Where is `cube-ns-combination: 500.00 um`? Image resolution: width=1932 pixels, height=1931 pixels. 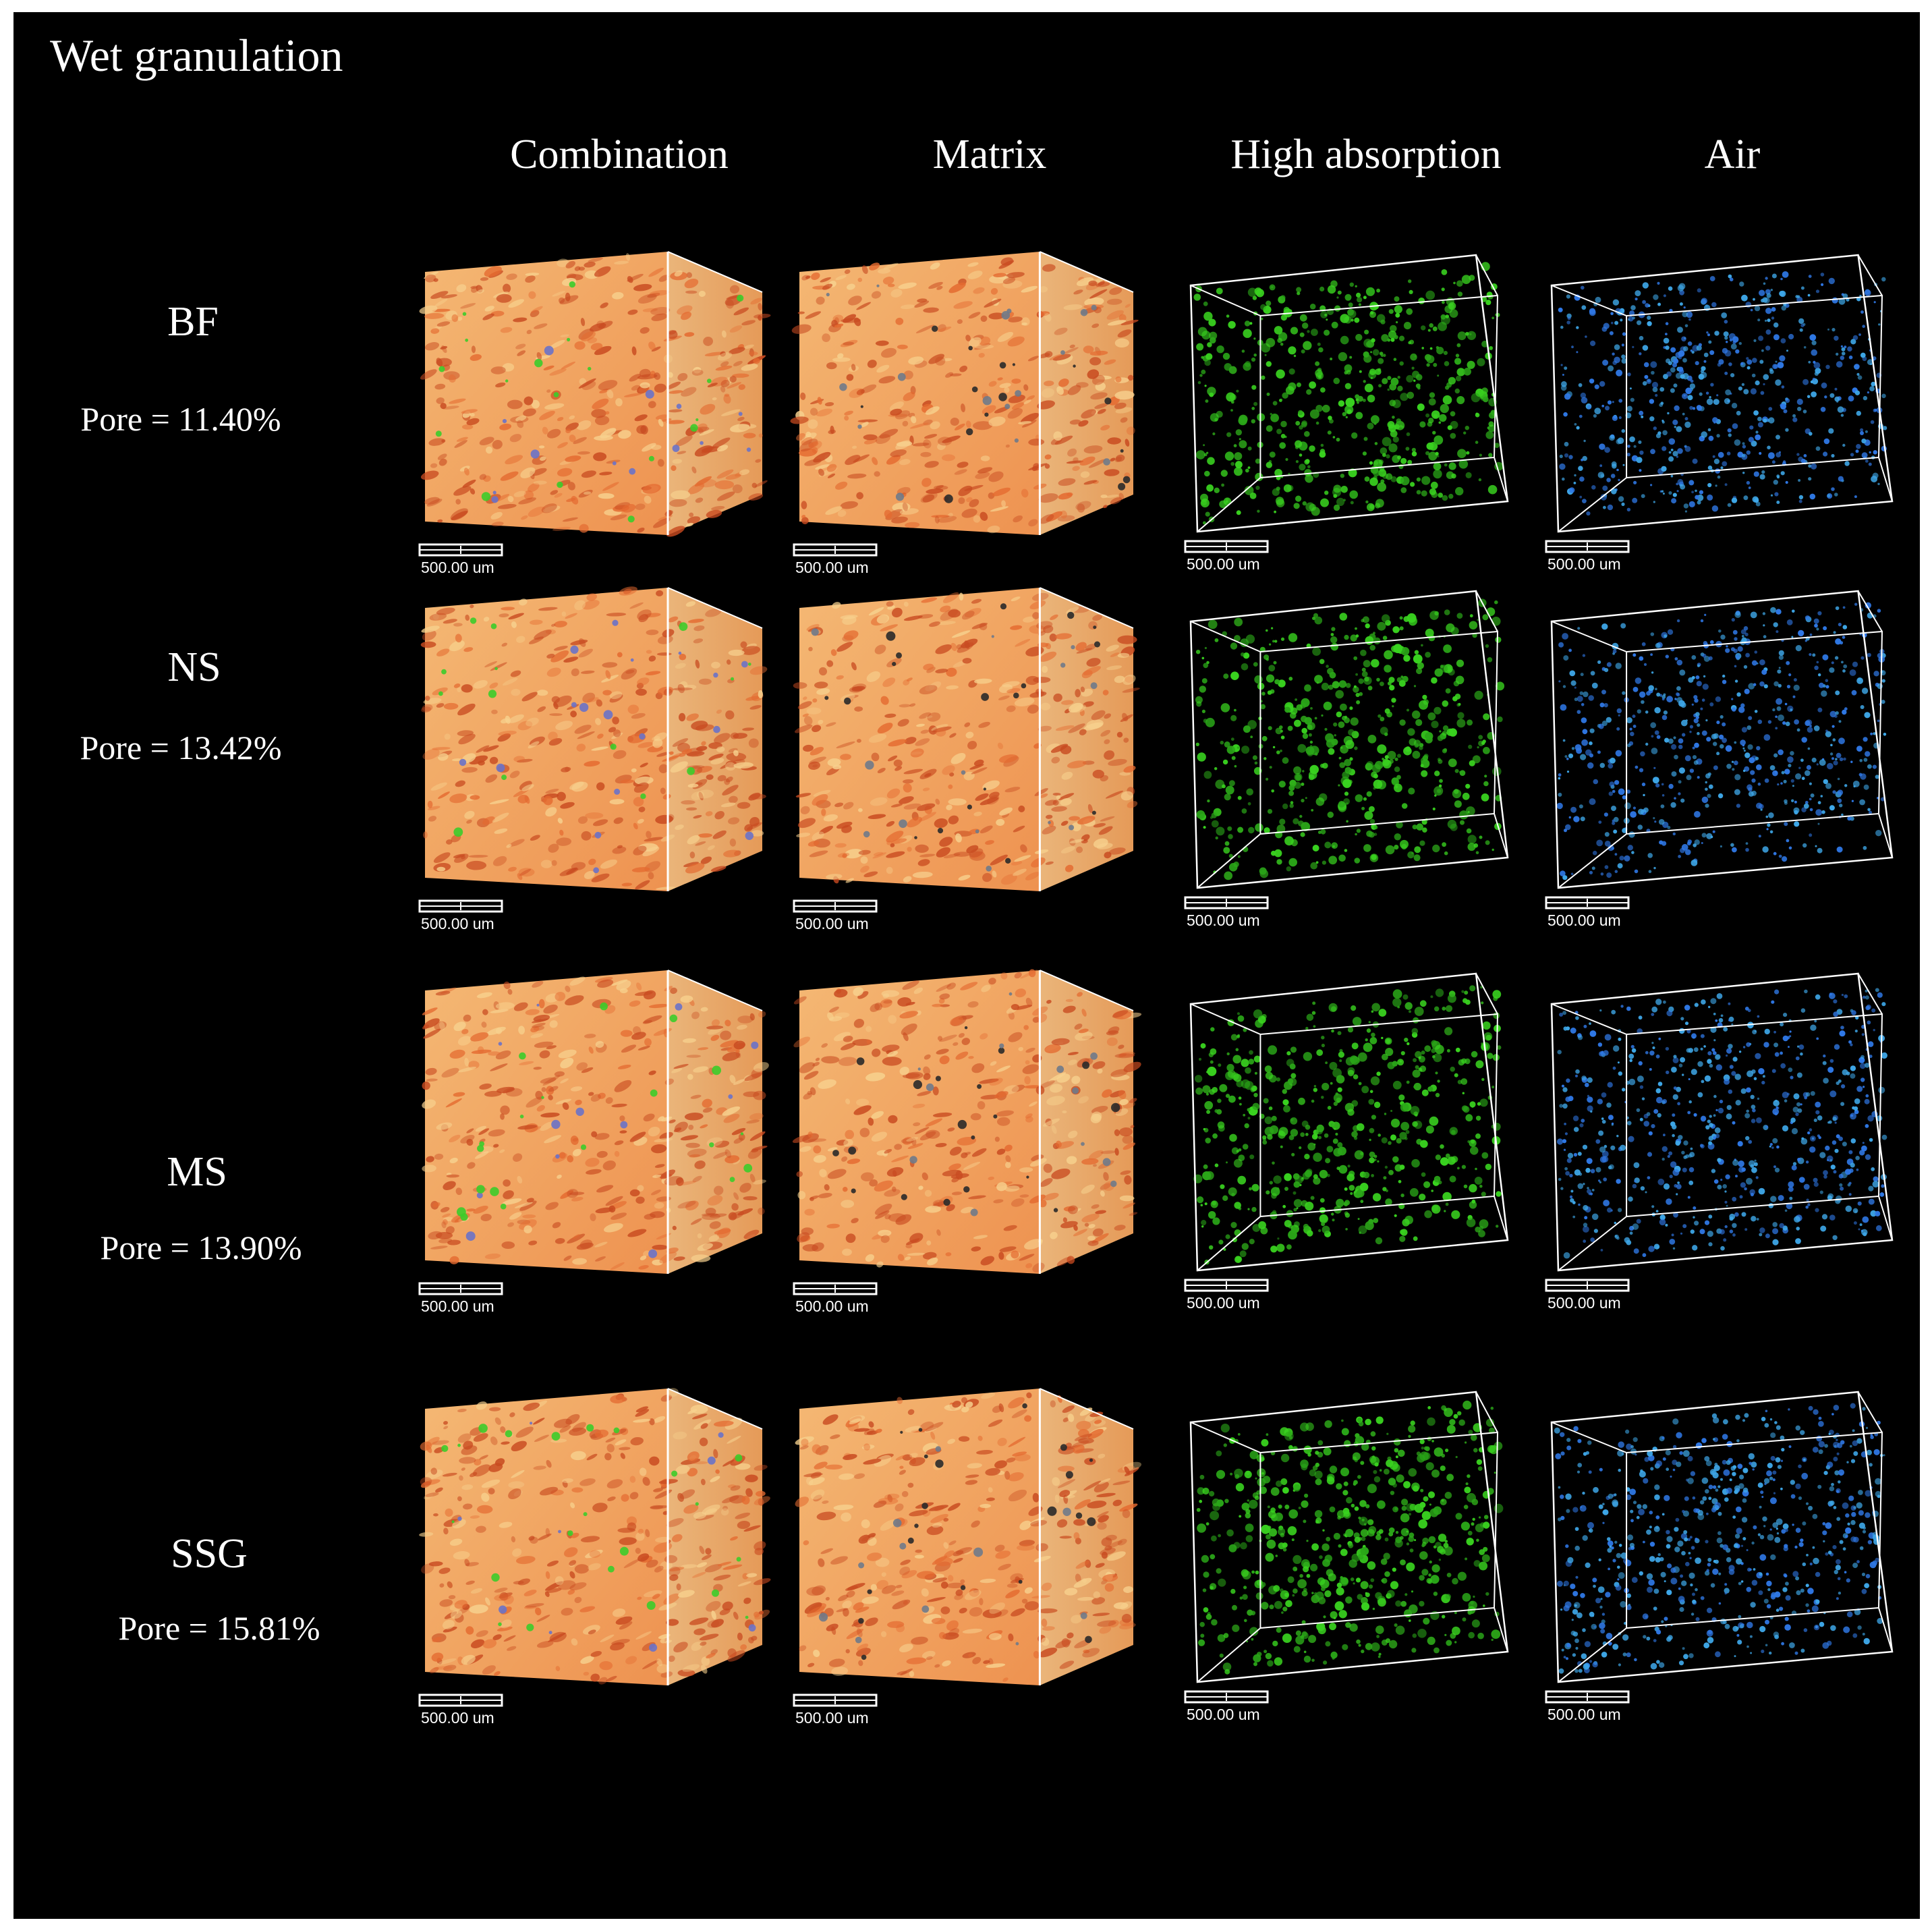 cube-ns-combination: 500.00 um is located at coordinates (593, 759).